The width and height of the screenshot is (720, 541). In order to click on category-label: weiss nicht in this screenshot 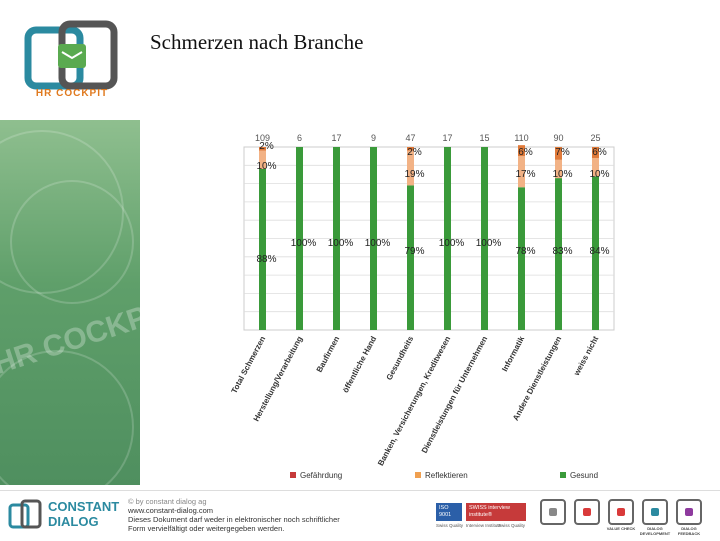, I will do `click(586, 355)`.